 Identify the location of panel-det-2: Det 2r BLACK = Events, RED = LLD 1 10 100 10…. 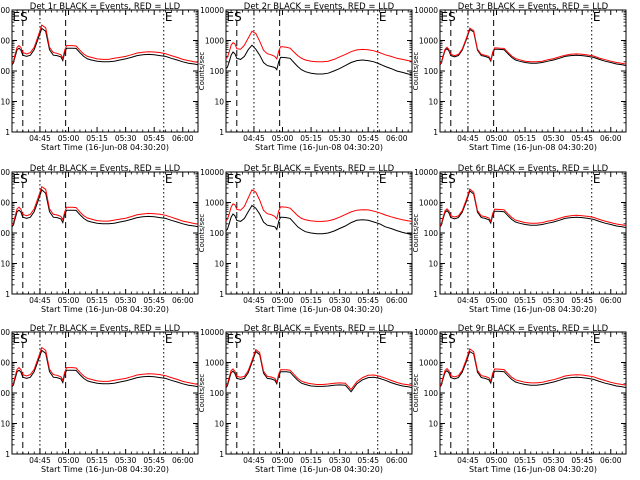
(305, 77).